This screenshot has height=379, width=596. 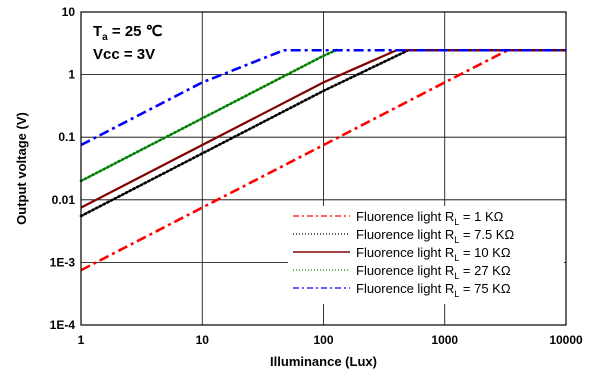 I want to click on x-tick-label: 10000, so click(x=566, y=340).